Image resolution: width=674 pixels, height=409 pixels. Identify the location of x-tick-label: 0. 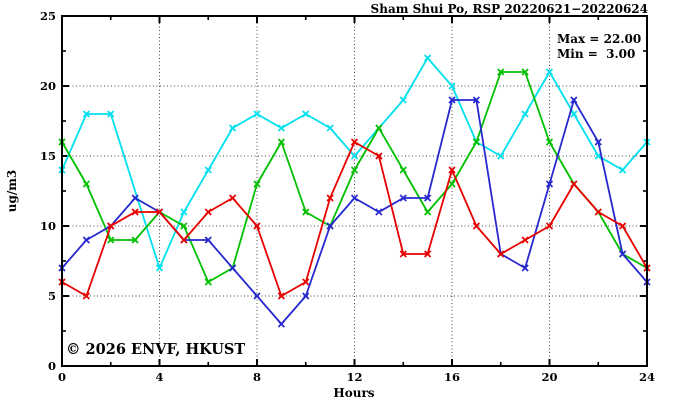
(62, 377).